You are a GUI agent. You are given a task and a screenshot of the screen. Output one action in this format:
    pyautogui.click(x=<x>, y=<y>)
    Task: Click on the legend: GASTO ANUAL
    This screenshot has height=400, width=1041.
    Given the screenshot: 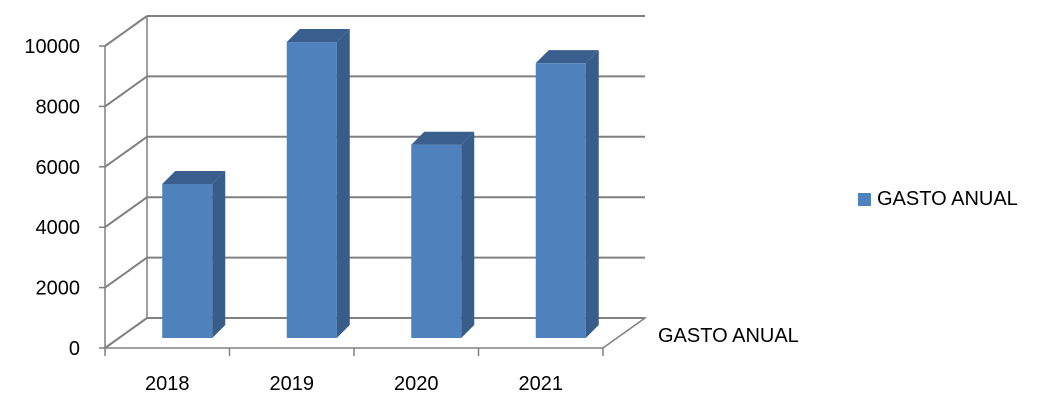 What is the action you would take?
    pyautogui.click(x=938, y=199)
    